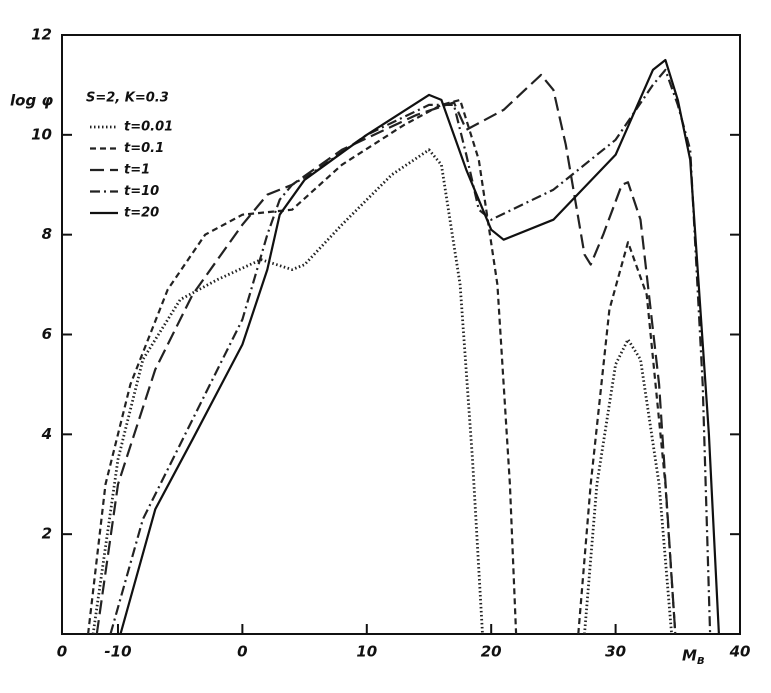  I want to click on y-tick-label: 12, so click(41, 35).